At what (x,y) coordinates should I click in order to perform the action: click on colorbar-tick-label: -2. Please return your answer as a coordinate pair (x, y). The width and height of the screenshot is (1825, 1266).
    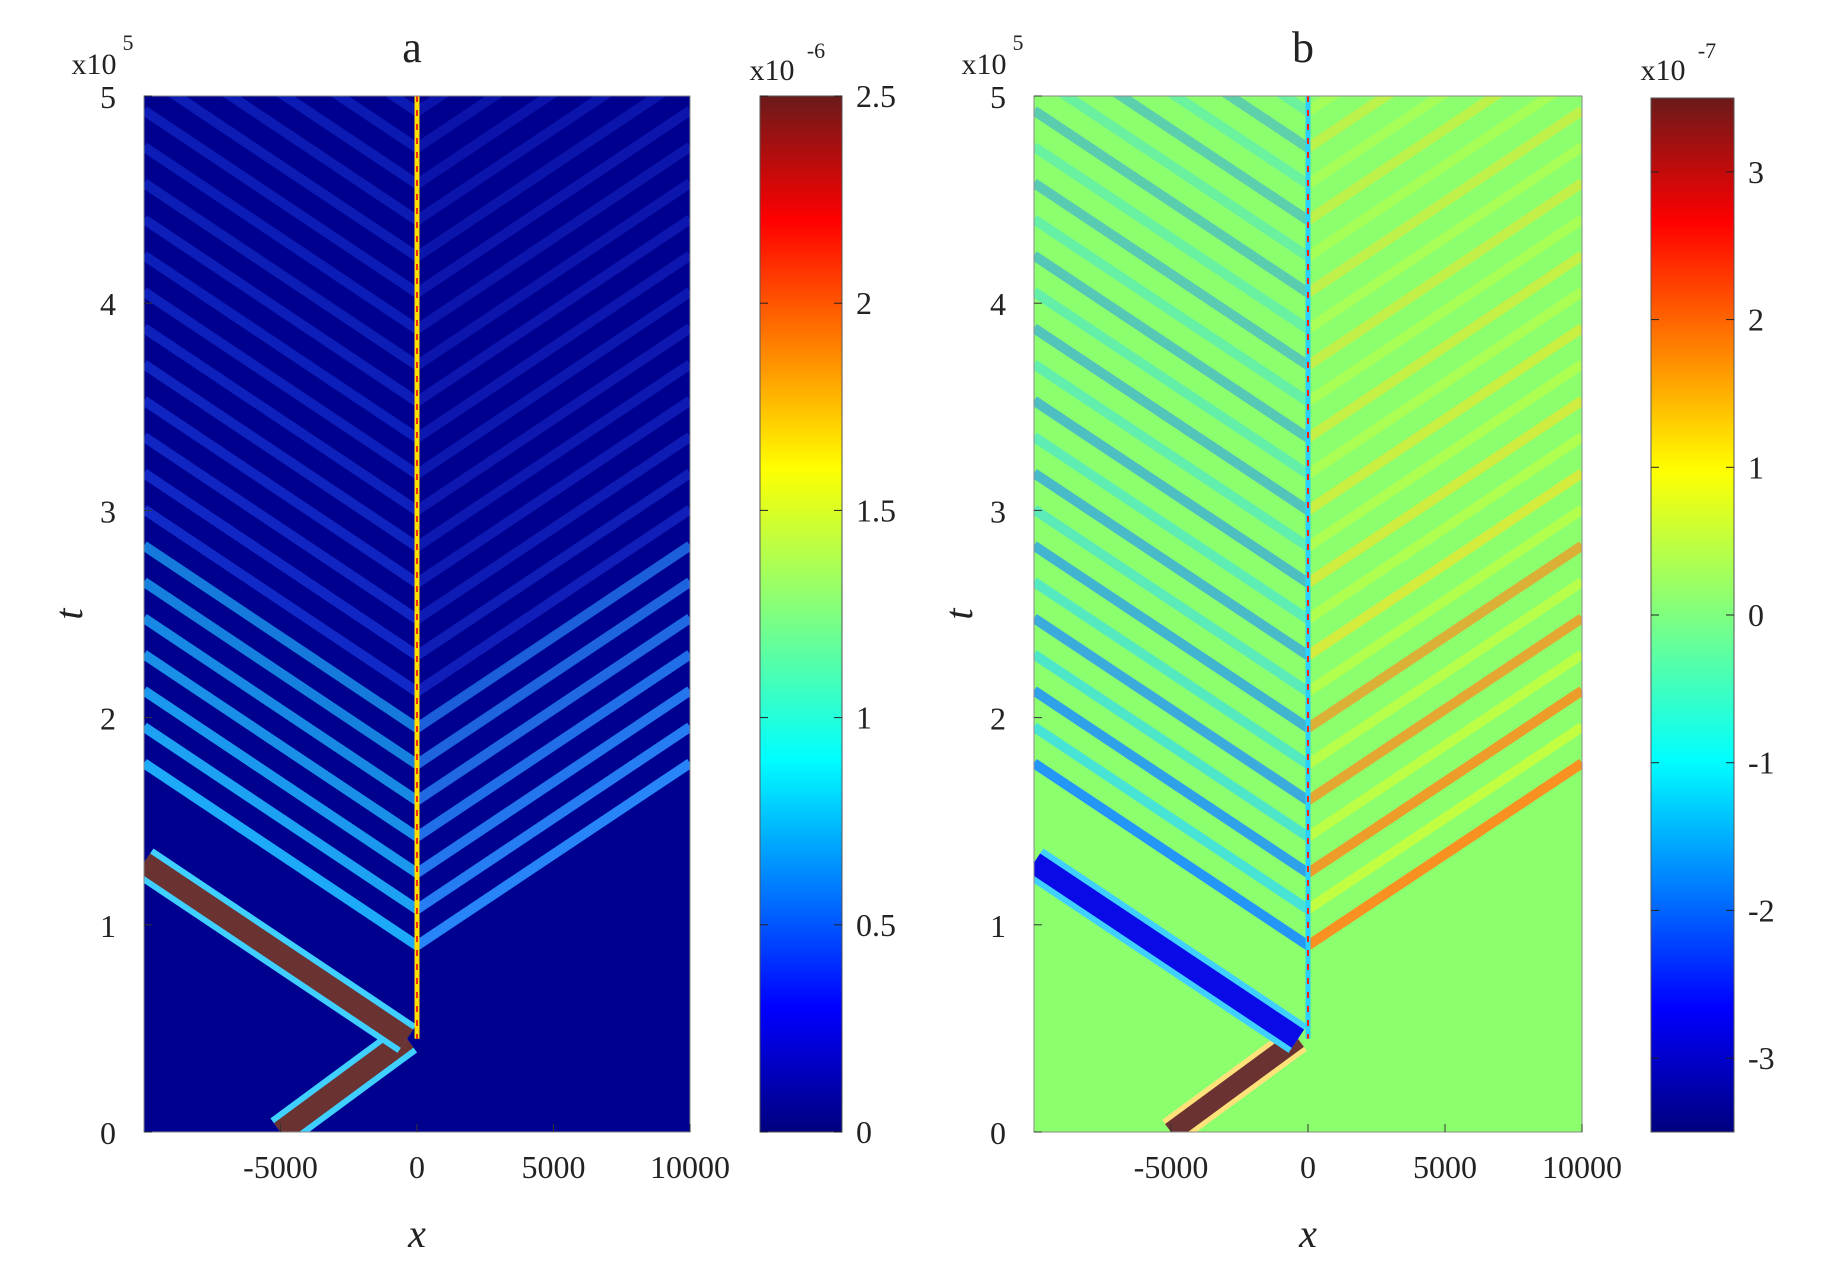
    Looking at the image, I should click on (1761, 910).